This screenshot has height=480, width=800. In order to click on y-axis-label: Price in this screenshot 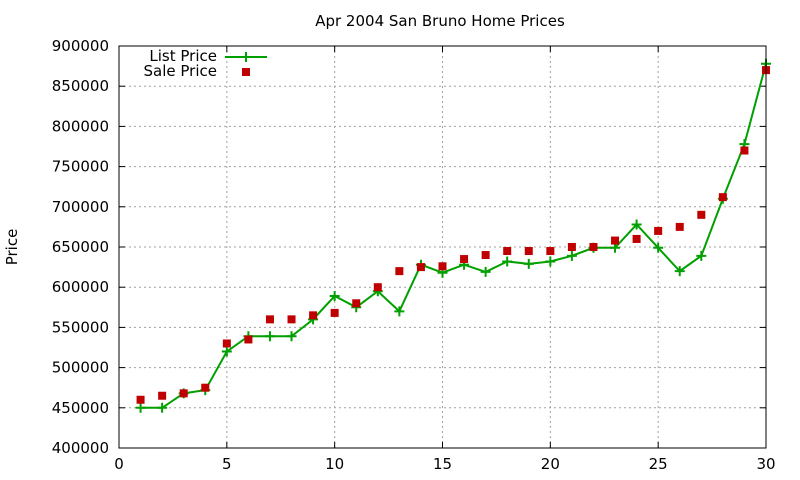, I will do `click(12, 247)`.